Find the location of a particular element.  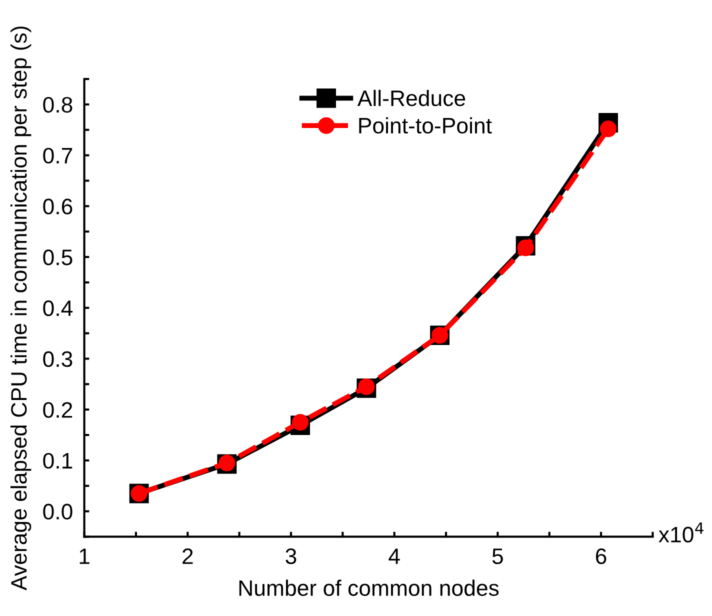

y-tick-label: 0.2 is located at coordinates (57, 410).